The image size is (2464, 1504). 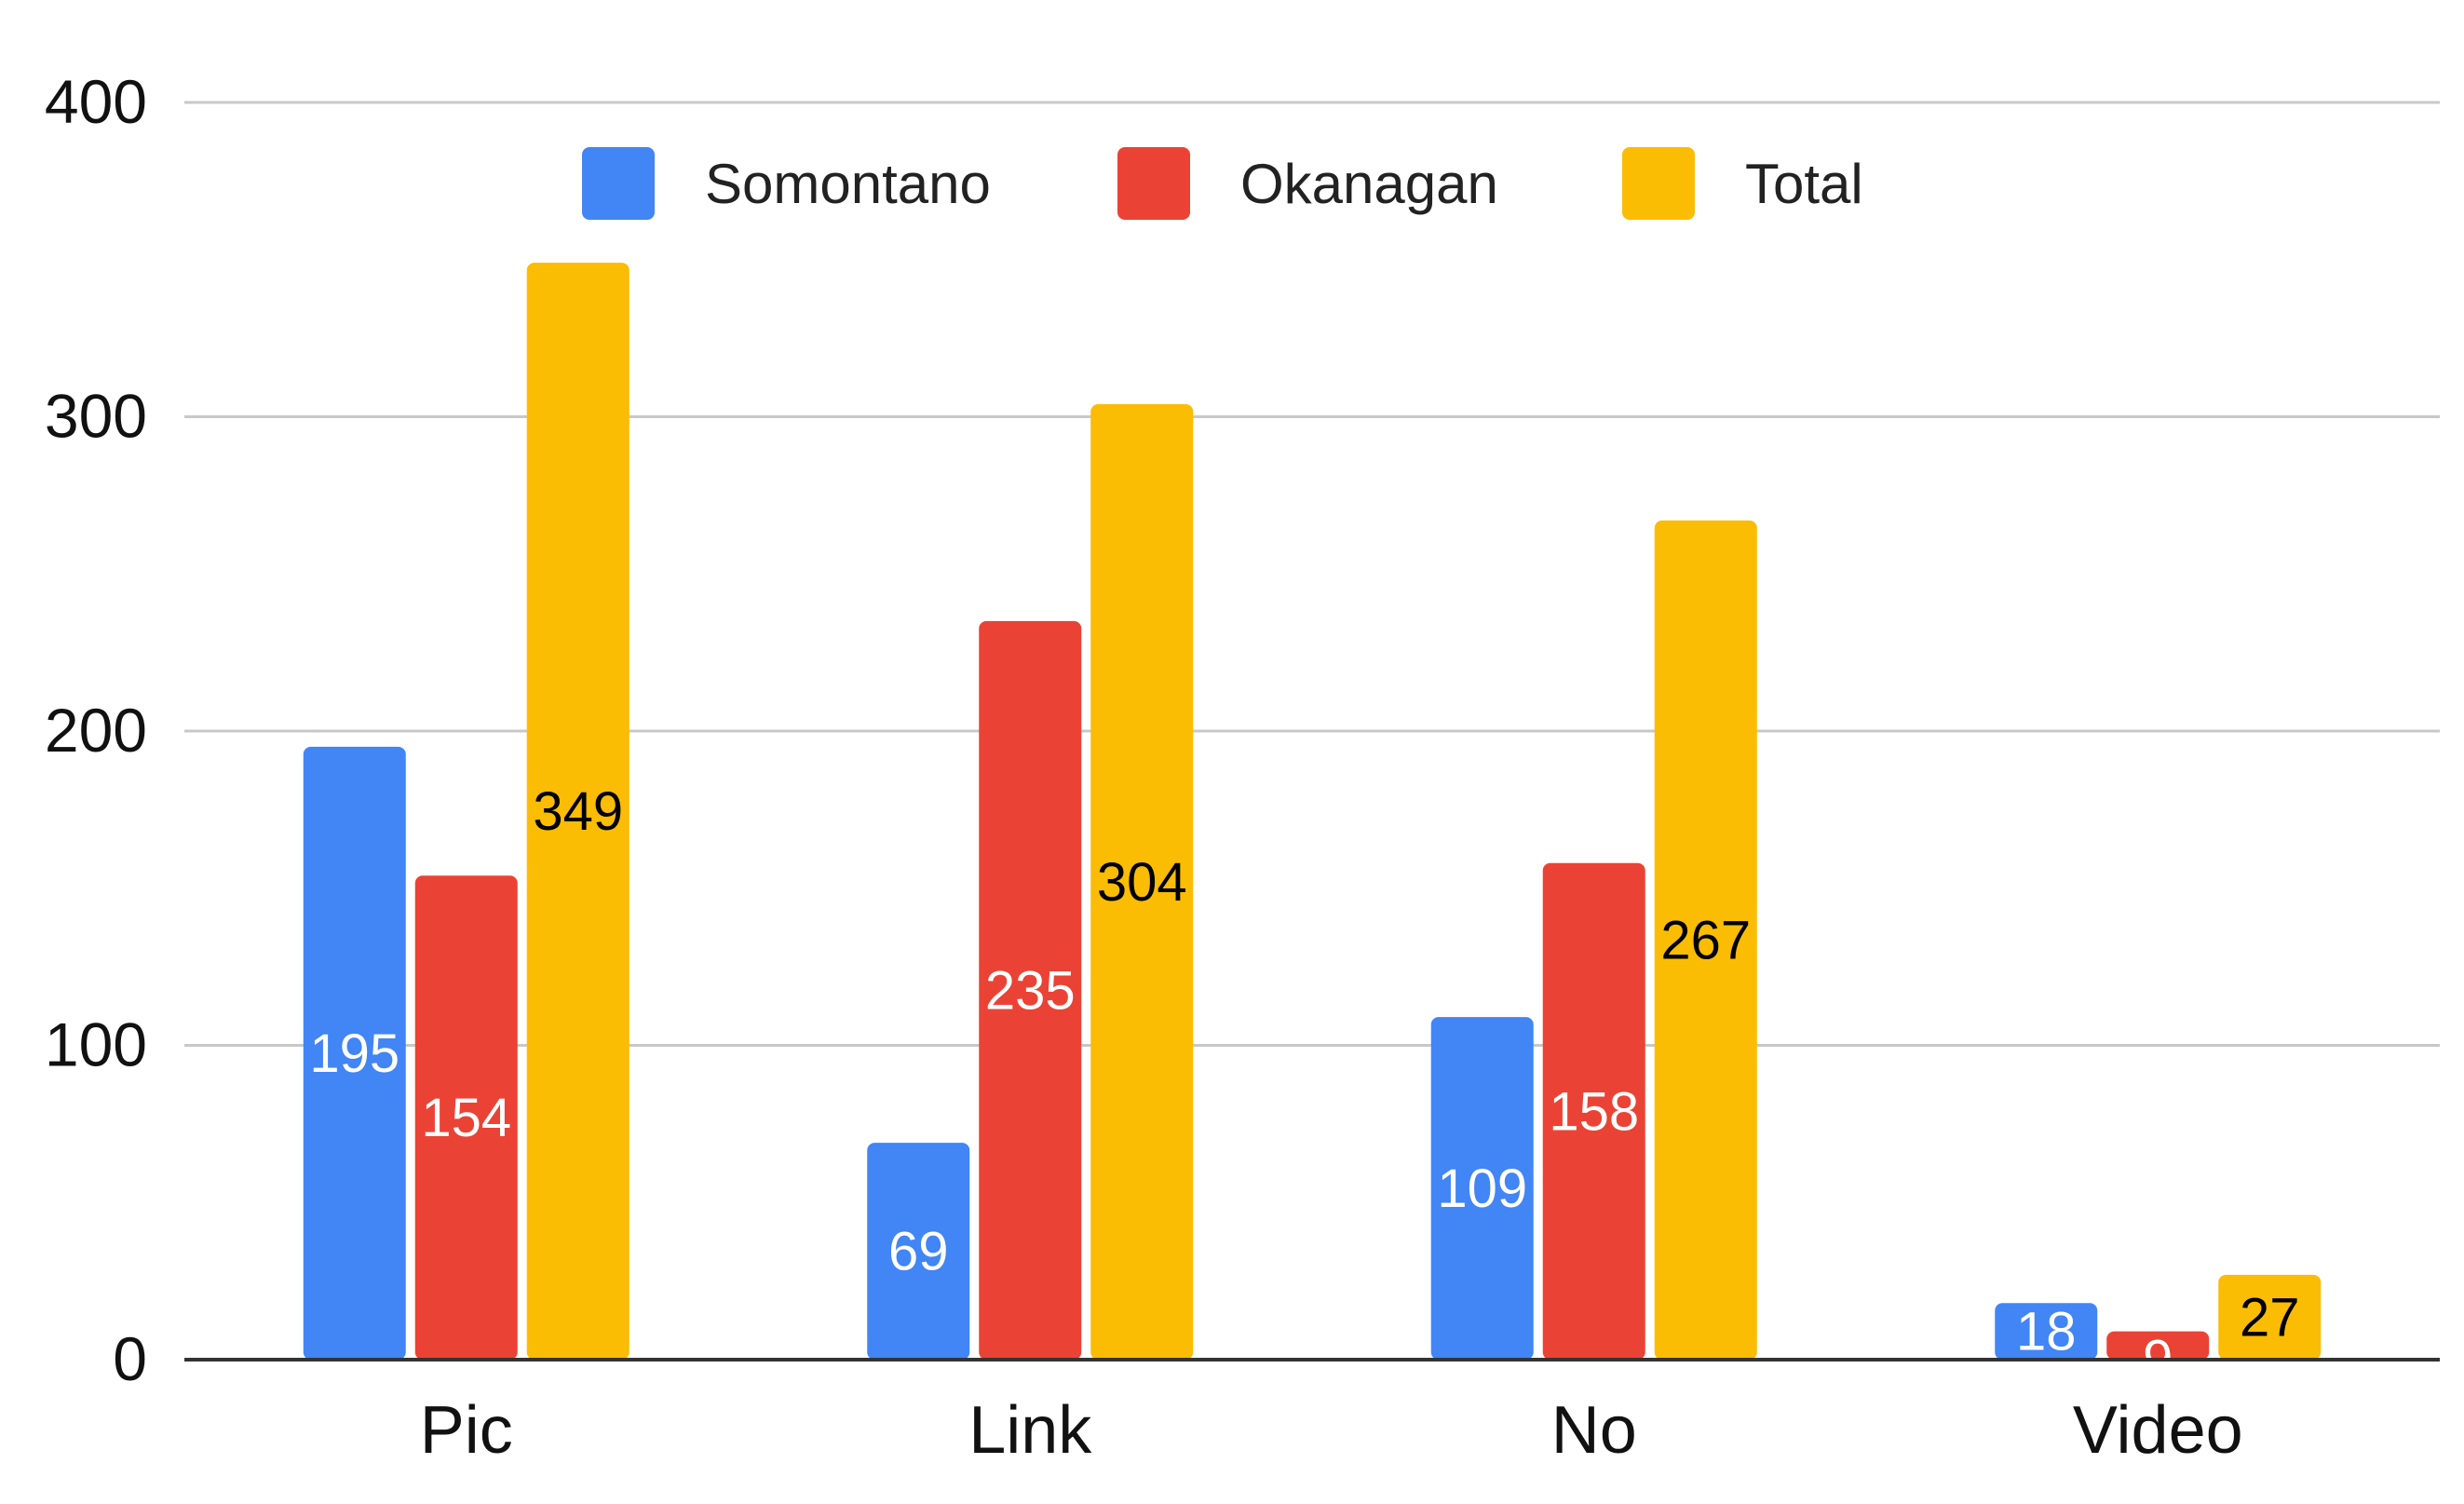 What do you see at coordinates (1594, 1431) in the screenshot?
I see `x-tick-label: No` at bounding box center [1594, 1431].